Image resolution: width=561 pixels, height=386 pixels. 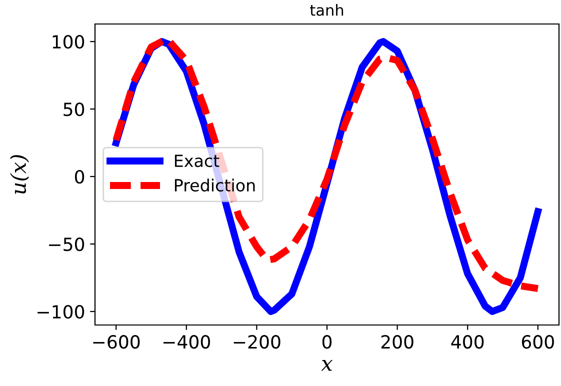 I want to click on y-tick-label: 50, so click(x=74, y=109).